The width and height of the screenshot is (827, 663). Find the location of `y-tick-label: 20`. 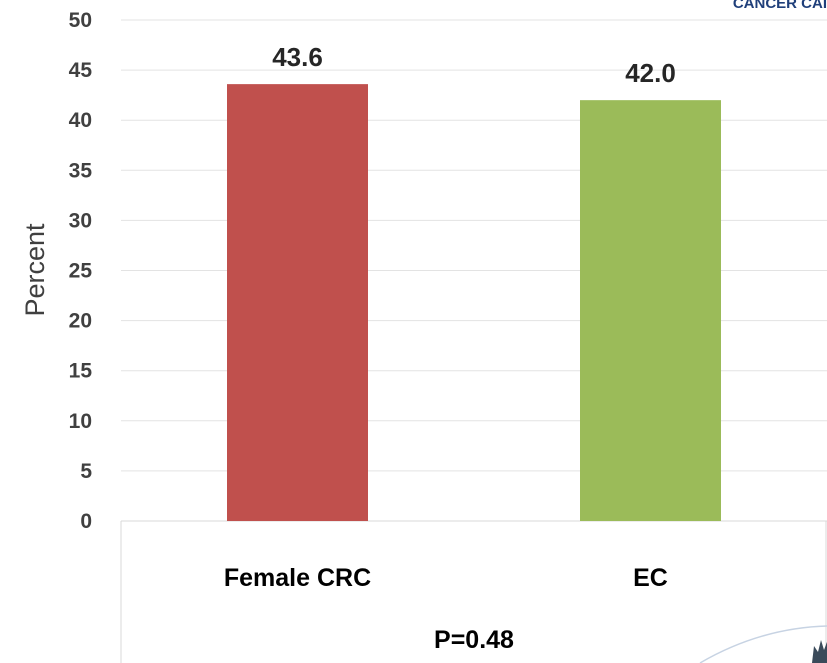

y-tick-label: 20 is located at coordinates (80, 321).